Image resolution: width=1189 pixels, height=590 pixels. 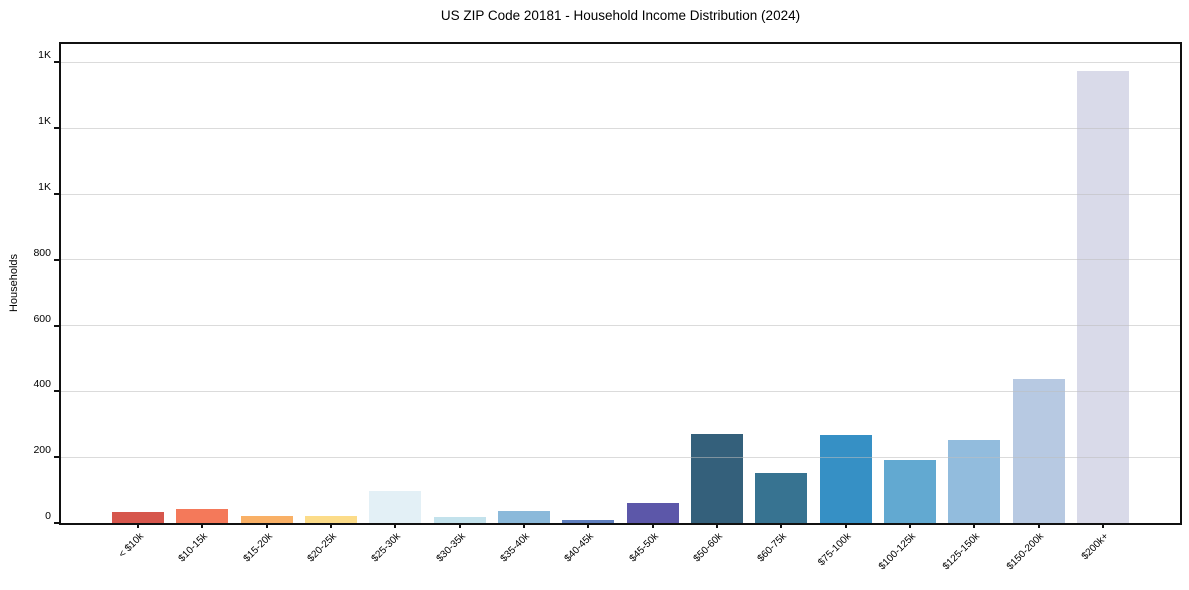 I want to click on x-tick-label: < $10k, so click(x=131, y=546).